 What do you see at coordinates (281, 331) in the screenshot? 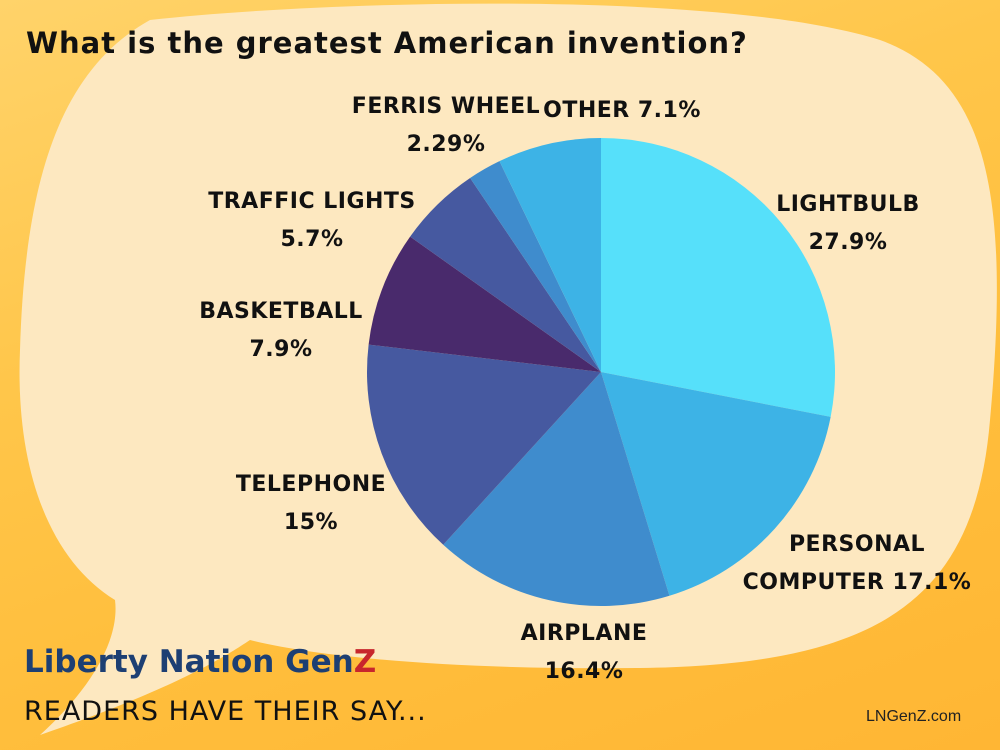
I see `label-basketball: BASKETBALL 7.9%` at bounding box center [281, 331].